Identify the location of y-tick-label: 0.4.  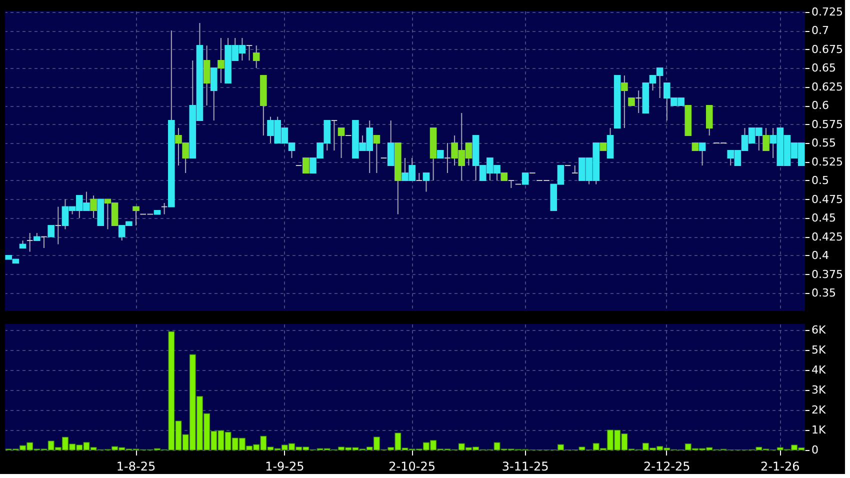
(820, 255).